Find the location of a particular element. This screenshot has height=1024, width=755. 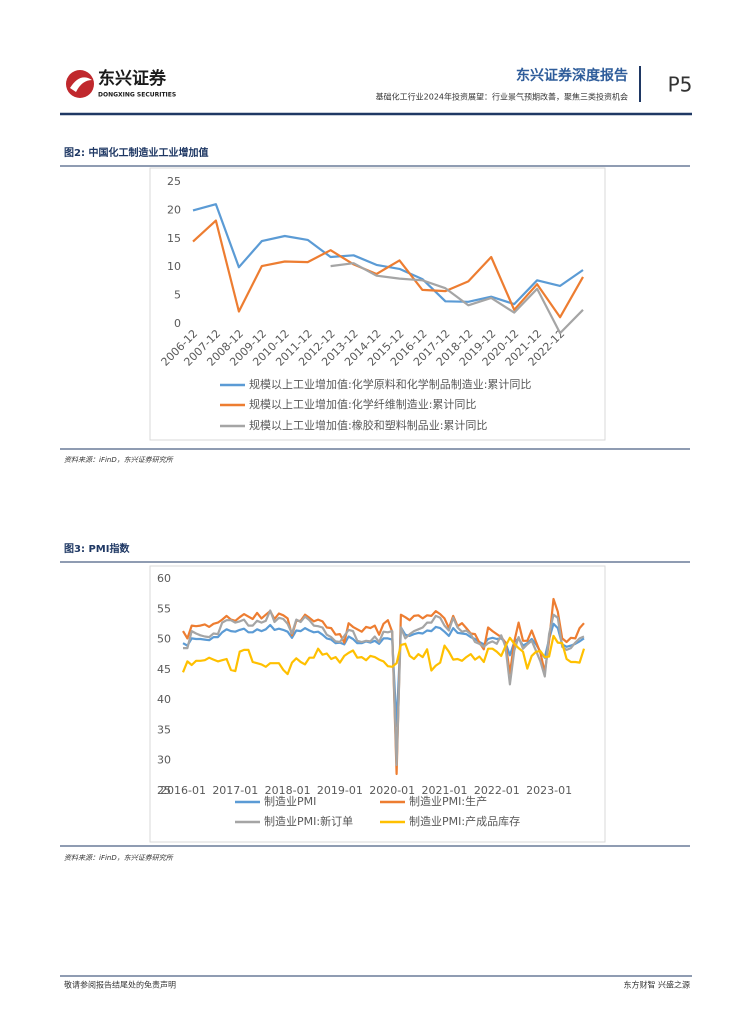

legend-label: 制造业PMI:产成品库存 is located at coordinates (464, 821).